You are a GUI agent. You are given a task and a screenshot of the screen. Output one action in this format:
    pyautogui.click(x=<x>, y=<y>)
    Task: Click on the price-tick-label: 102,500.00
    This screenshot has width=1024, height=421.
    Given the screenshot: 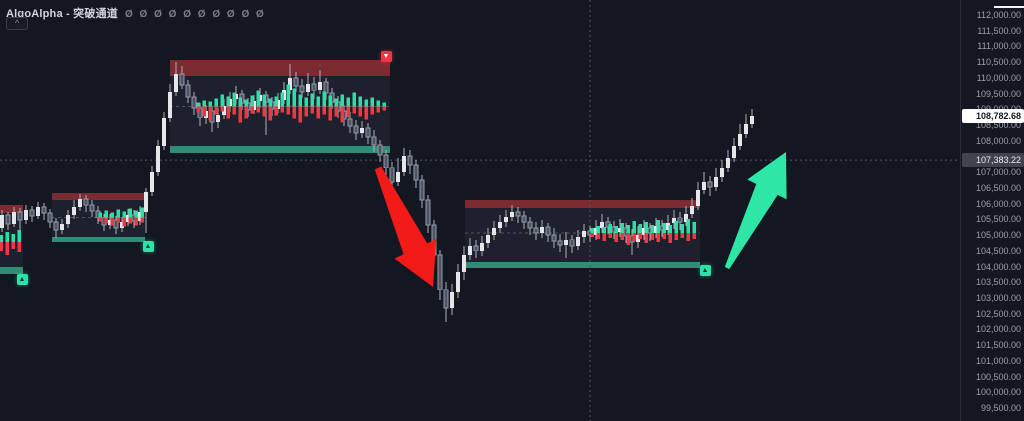 What is the action you would take?
    pyautogui.click(x=998, y=313)
    